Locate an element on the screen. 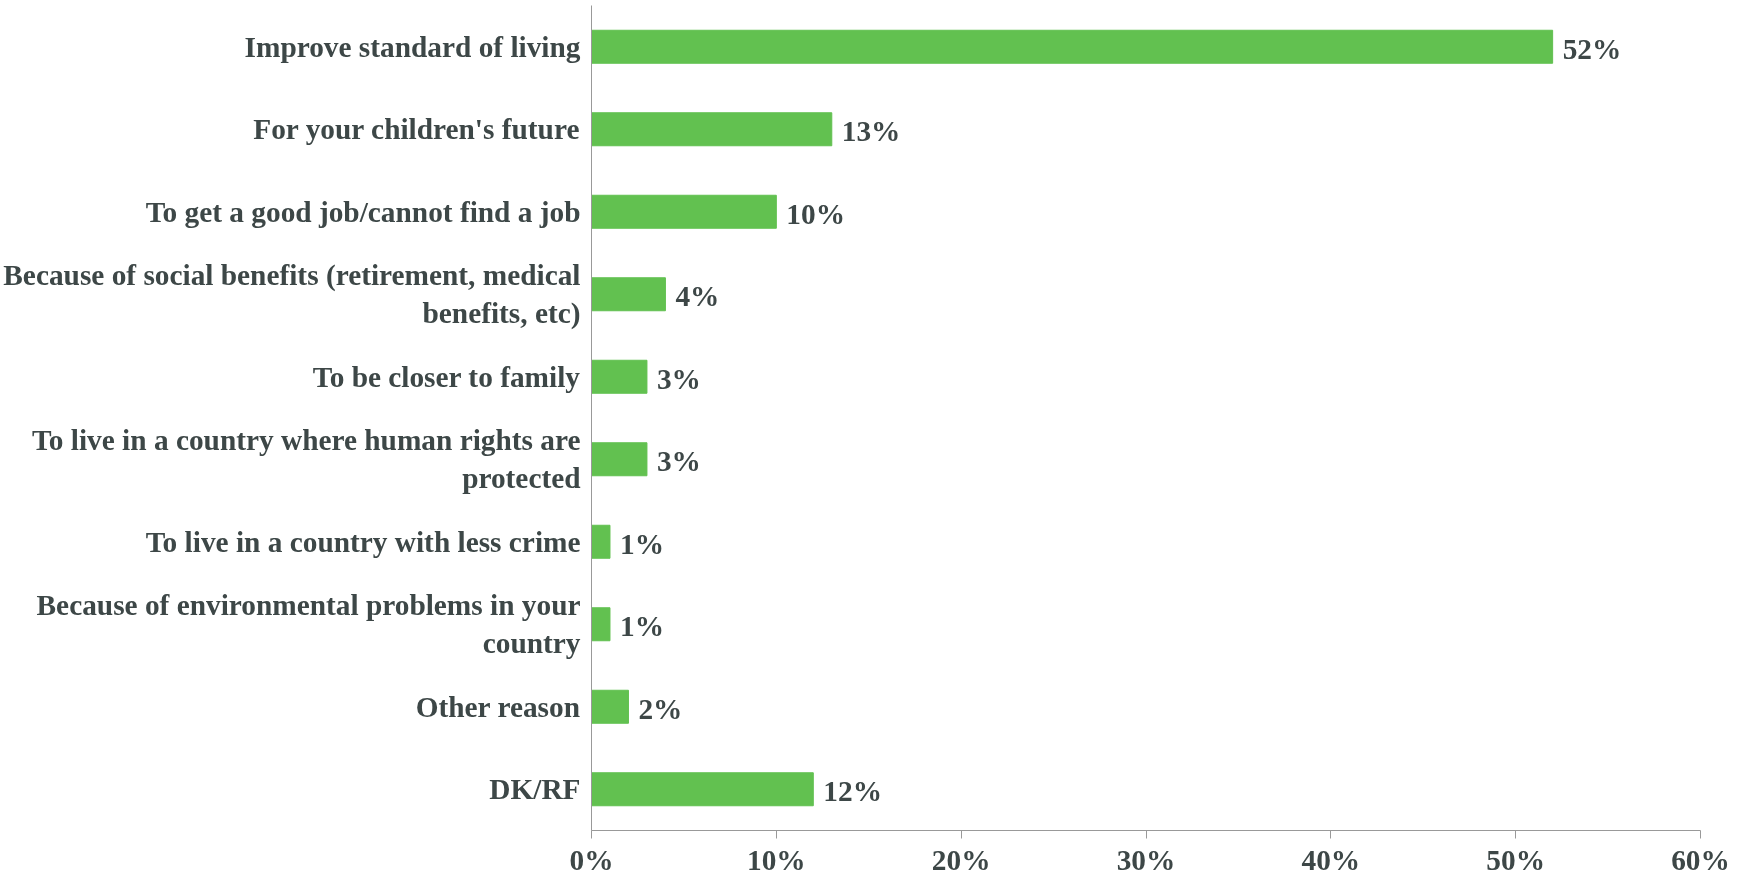 This screenshot has height=887, width=1749. data-label: 4% is located at coordinates (697, 296).